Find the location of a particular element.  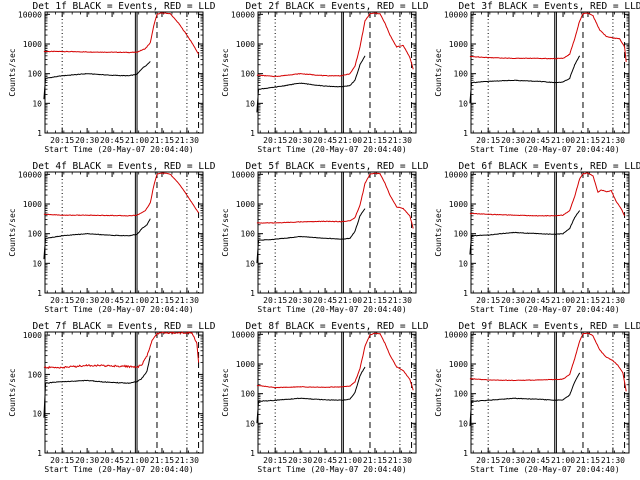

chart-title: Det 4f BLACK = Events, RED = LLD is located at coordinates (123, 166).